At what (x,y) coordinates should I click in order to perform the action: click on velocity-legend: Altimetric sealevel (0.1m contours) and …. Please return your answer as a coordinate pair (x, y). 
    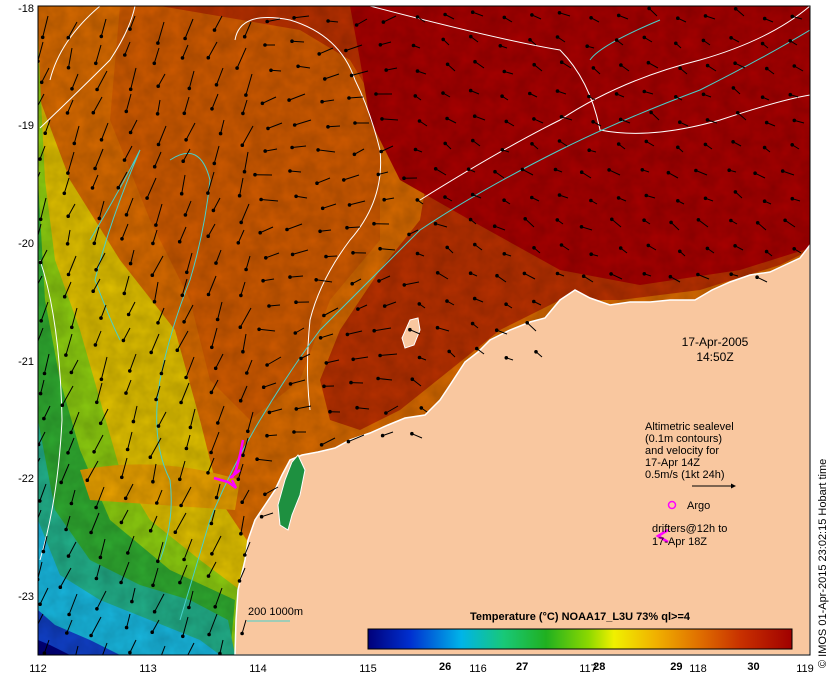
    Looking at the image, I should click on (690, 455).